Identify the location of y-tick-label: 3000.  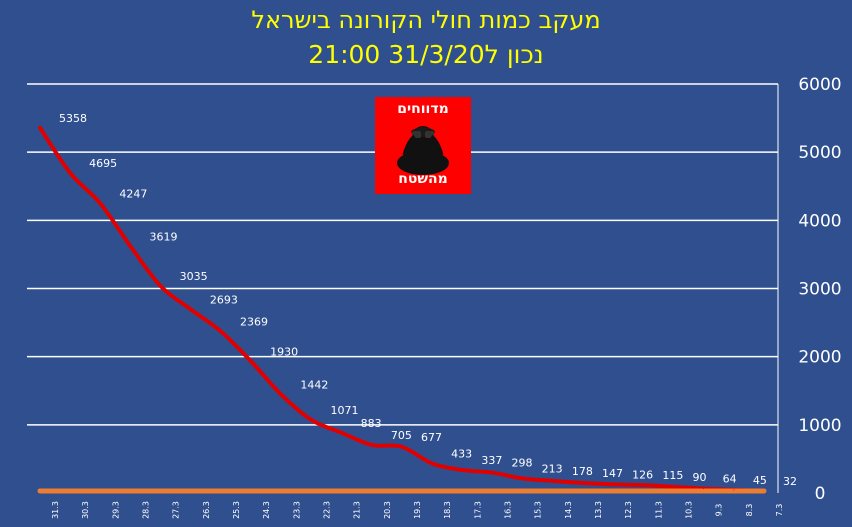
(819, 290).